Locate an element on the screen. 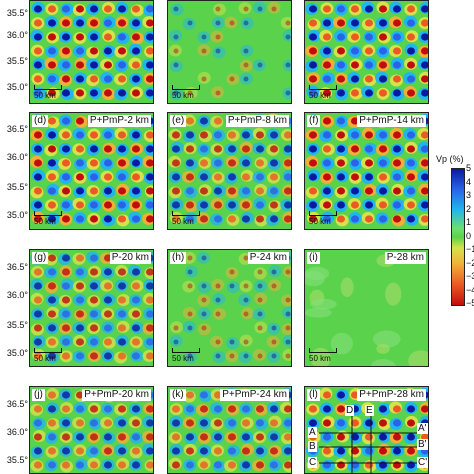 This screenshot has width=474, height=474. scale-bar: 50 km is located at coordinates (48, 92).